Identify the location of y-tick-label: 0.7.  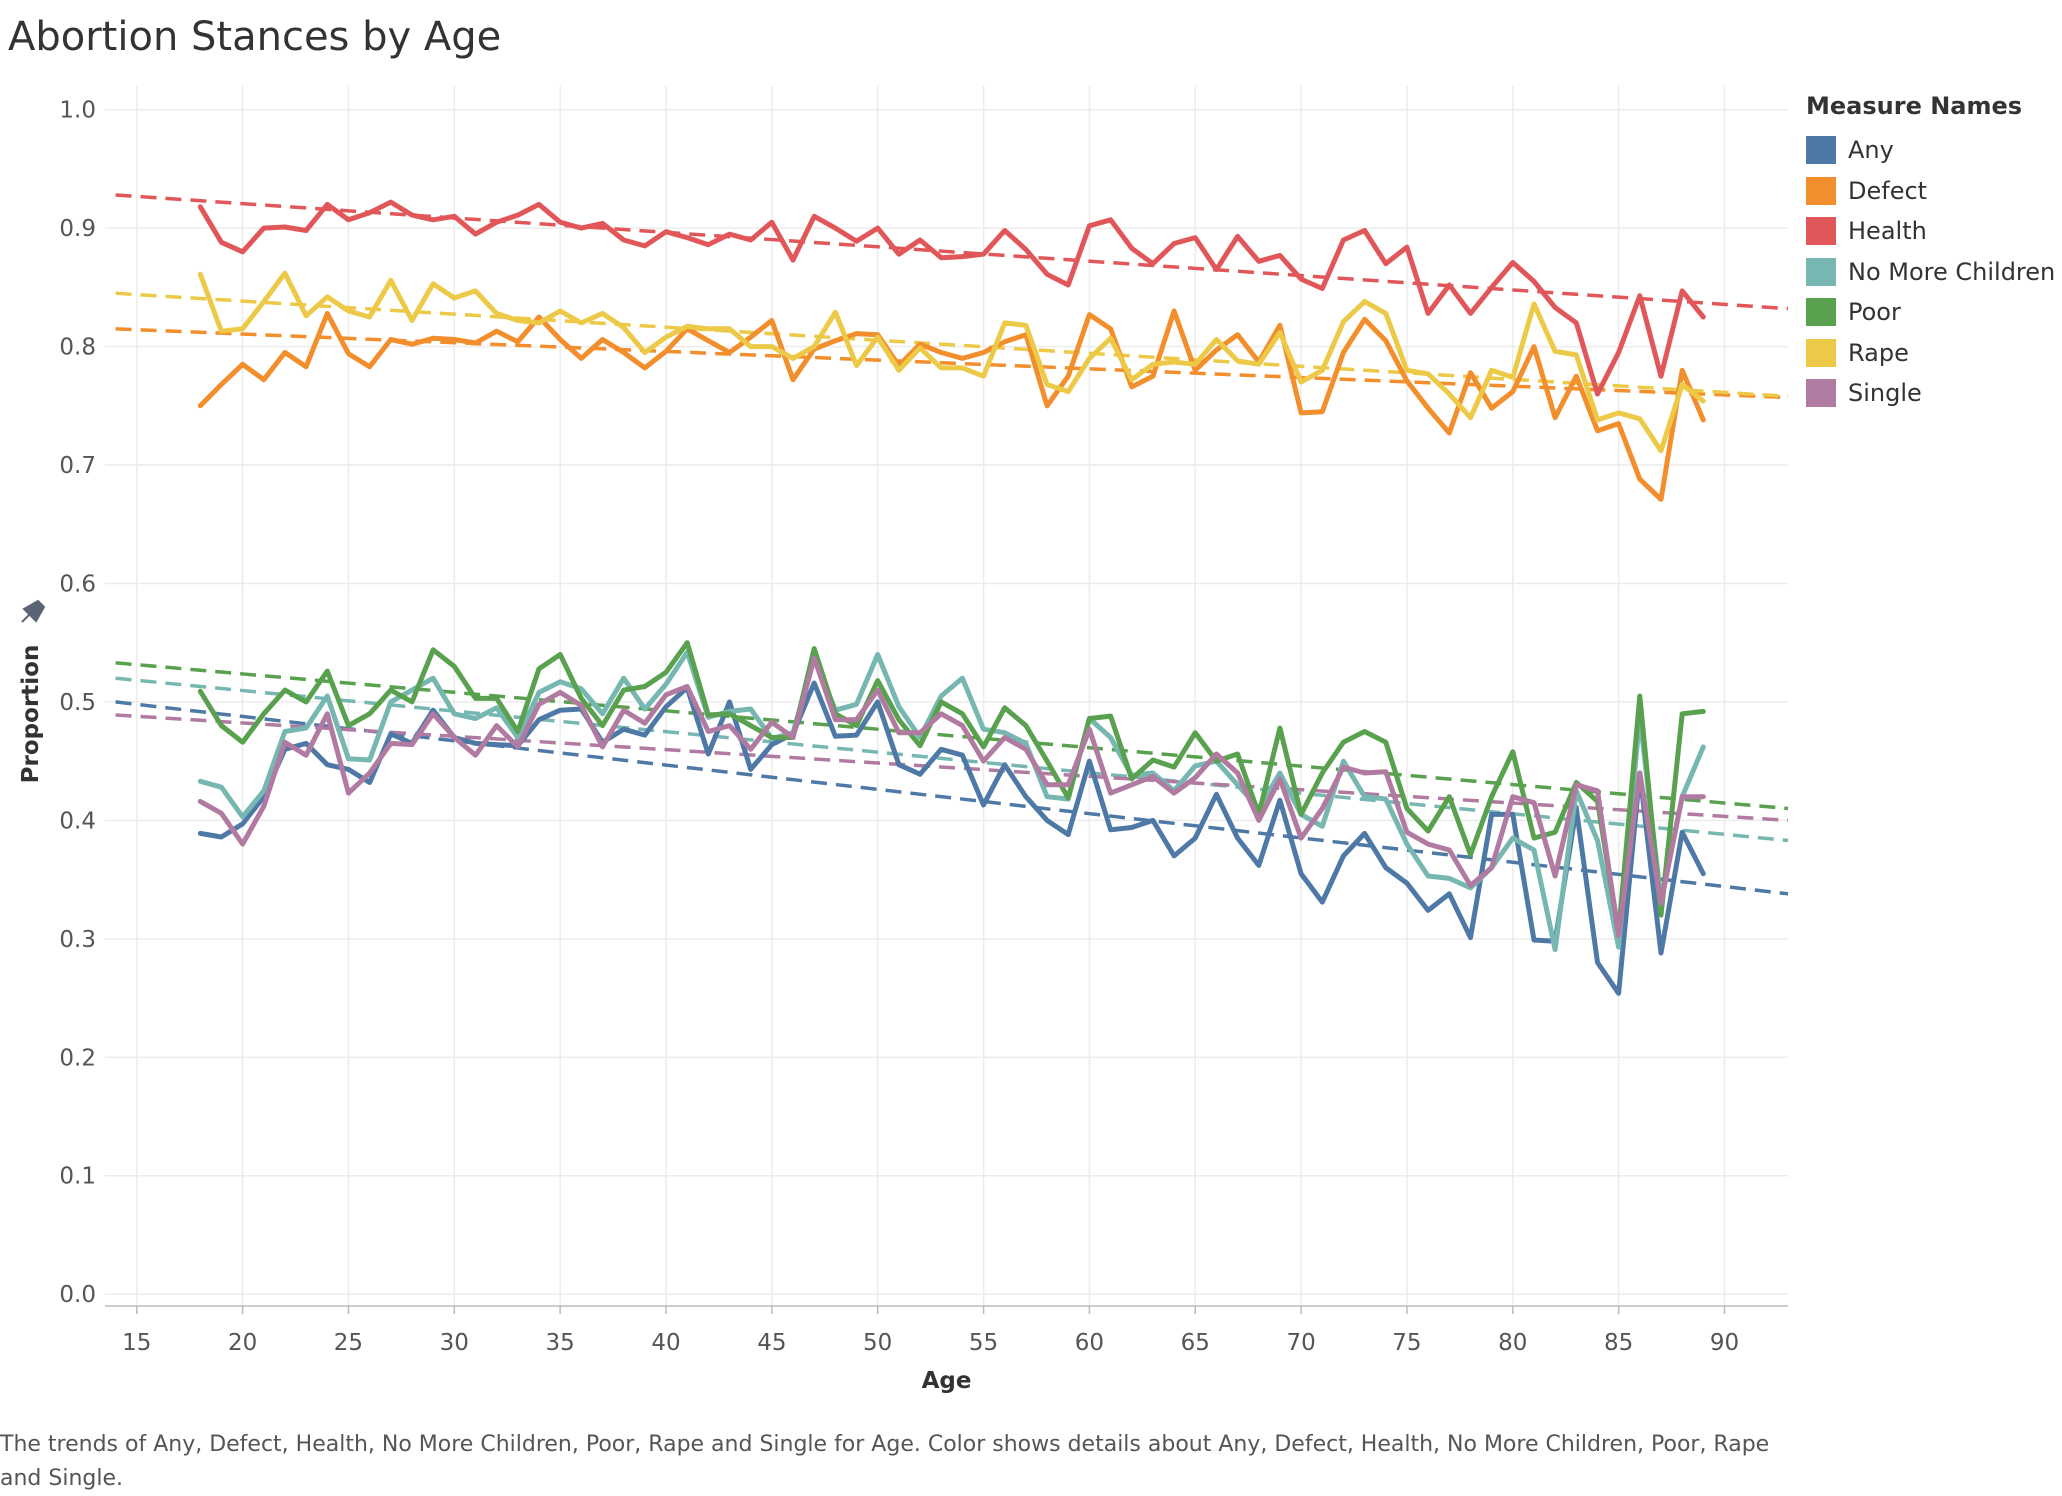
(77, 466).